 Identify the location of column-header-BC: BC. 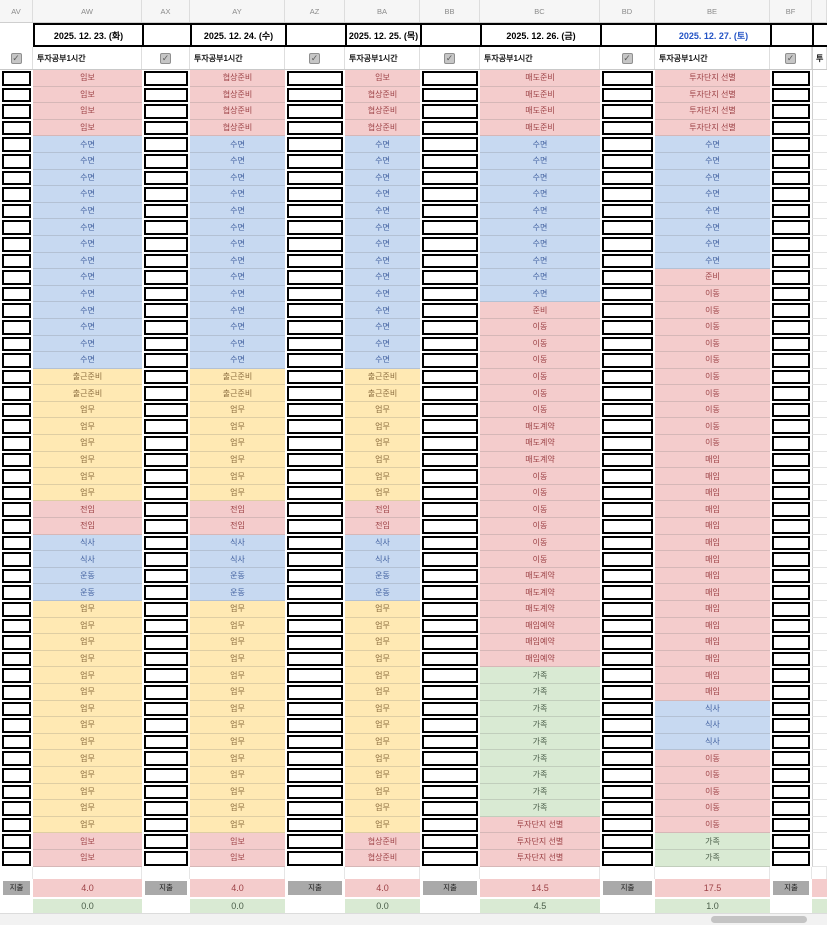
(540, 11).